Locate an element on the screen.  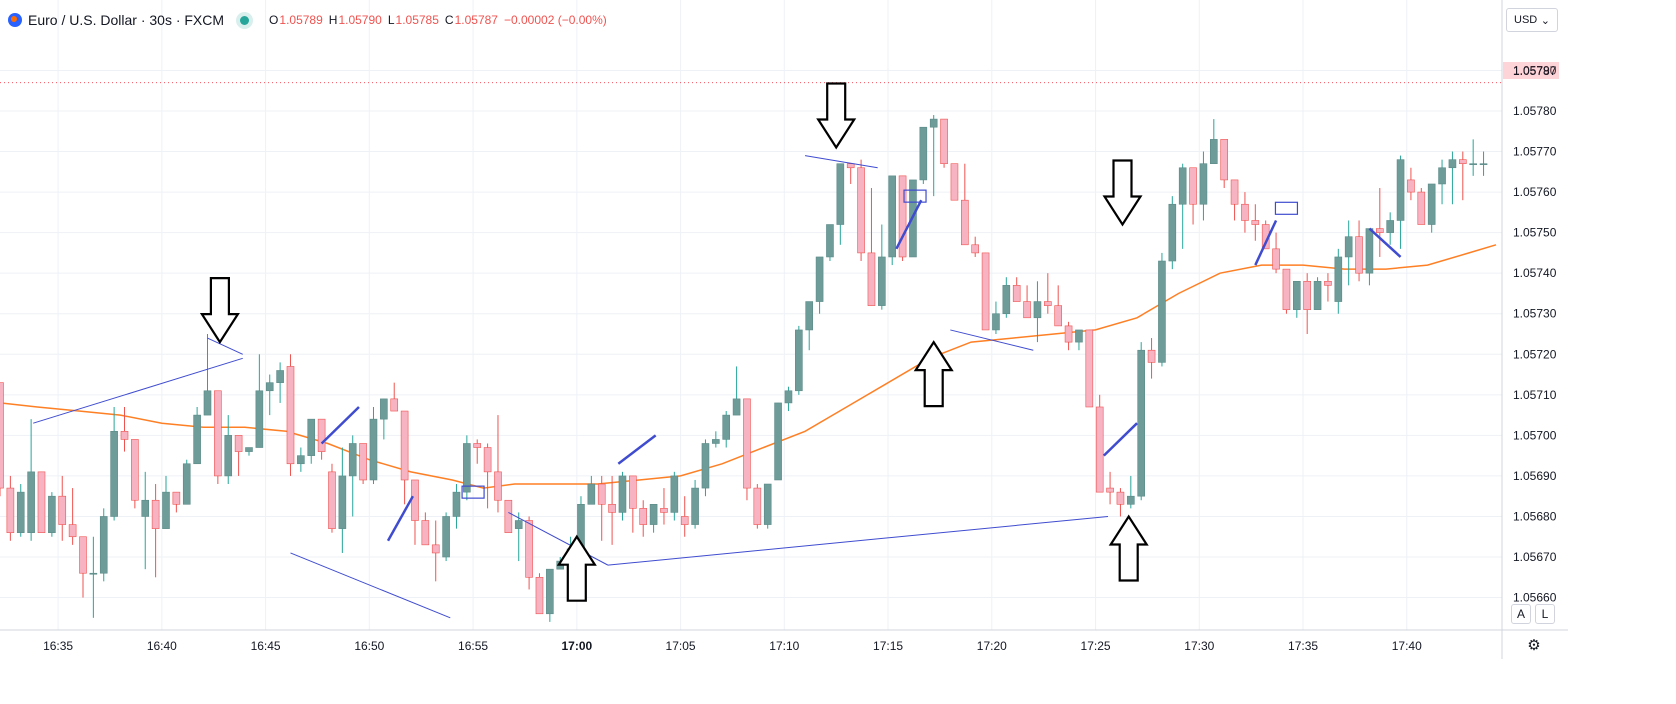
currency-select: USD ⌄ is located at coordinates (1532, 20).